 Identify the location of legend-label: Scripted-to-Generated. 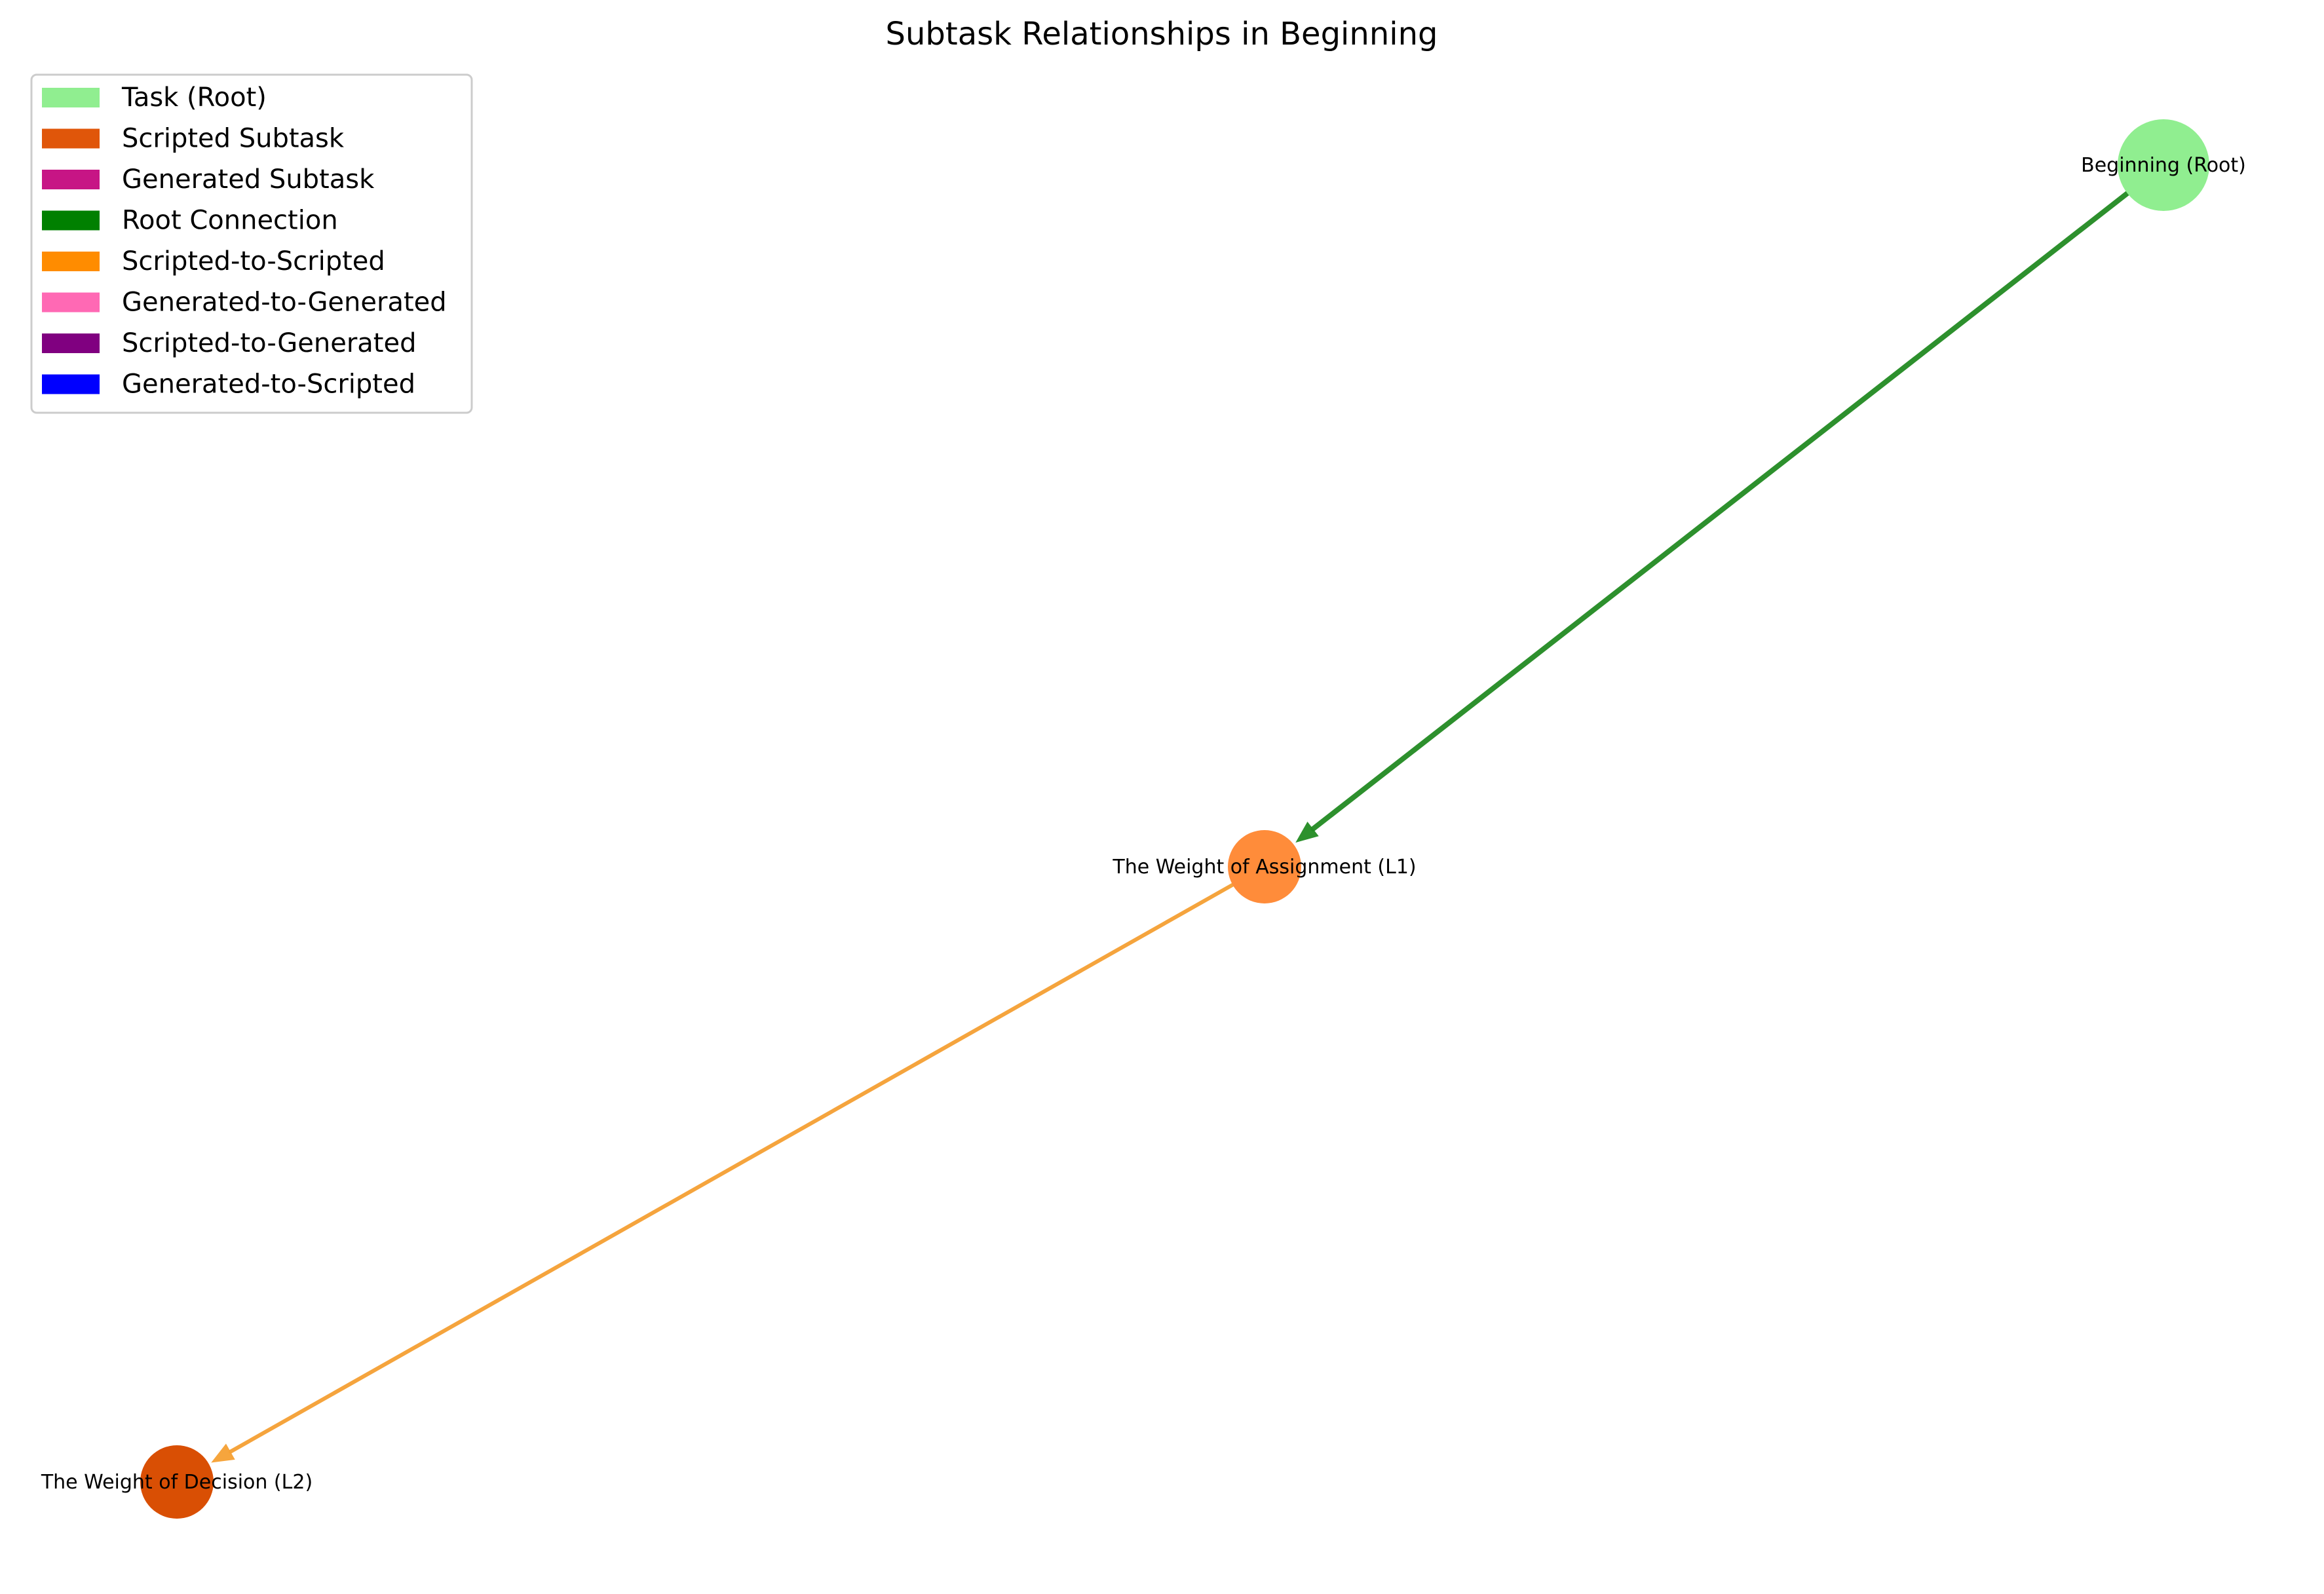
(269, 343).